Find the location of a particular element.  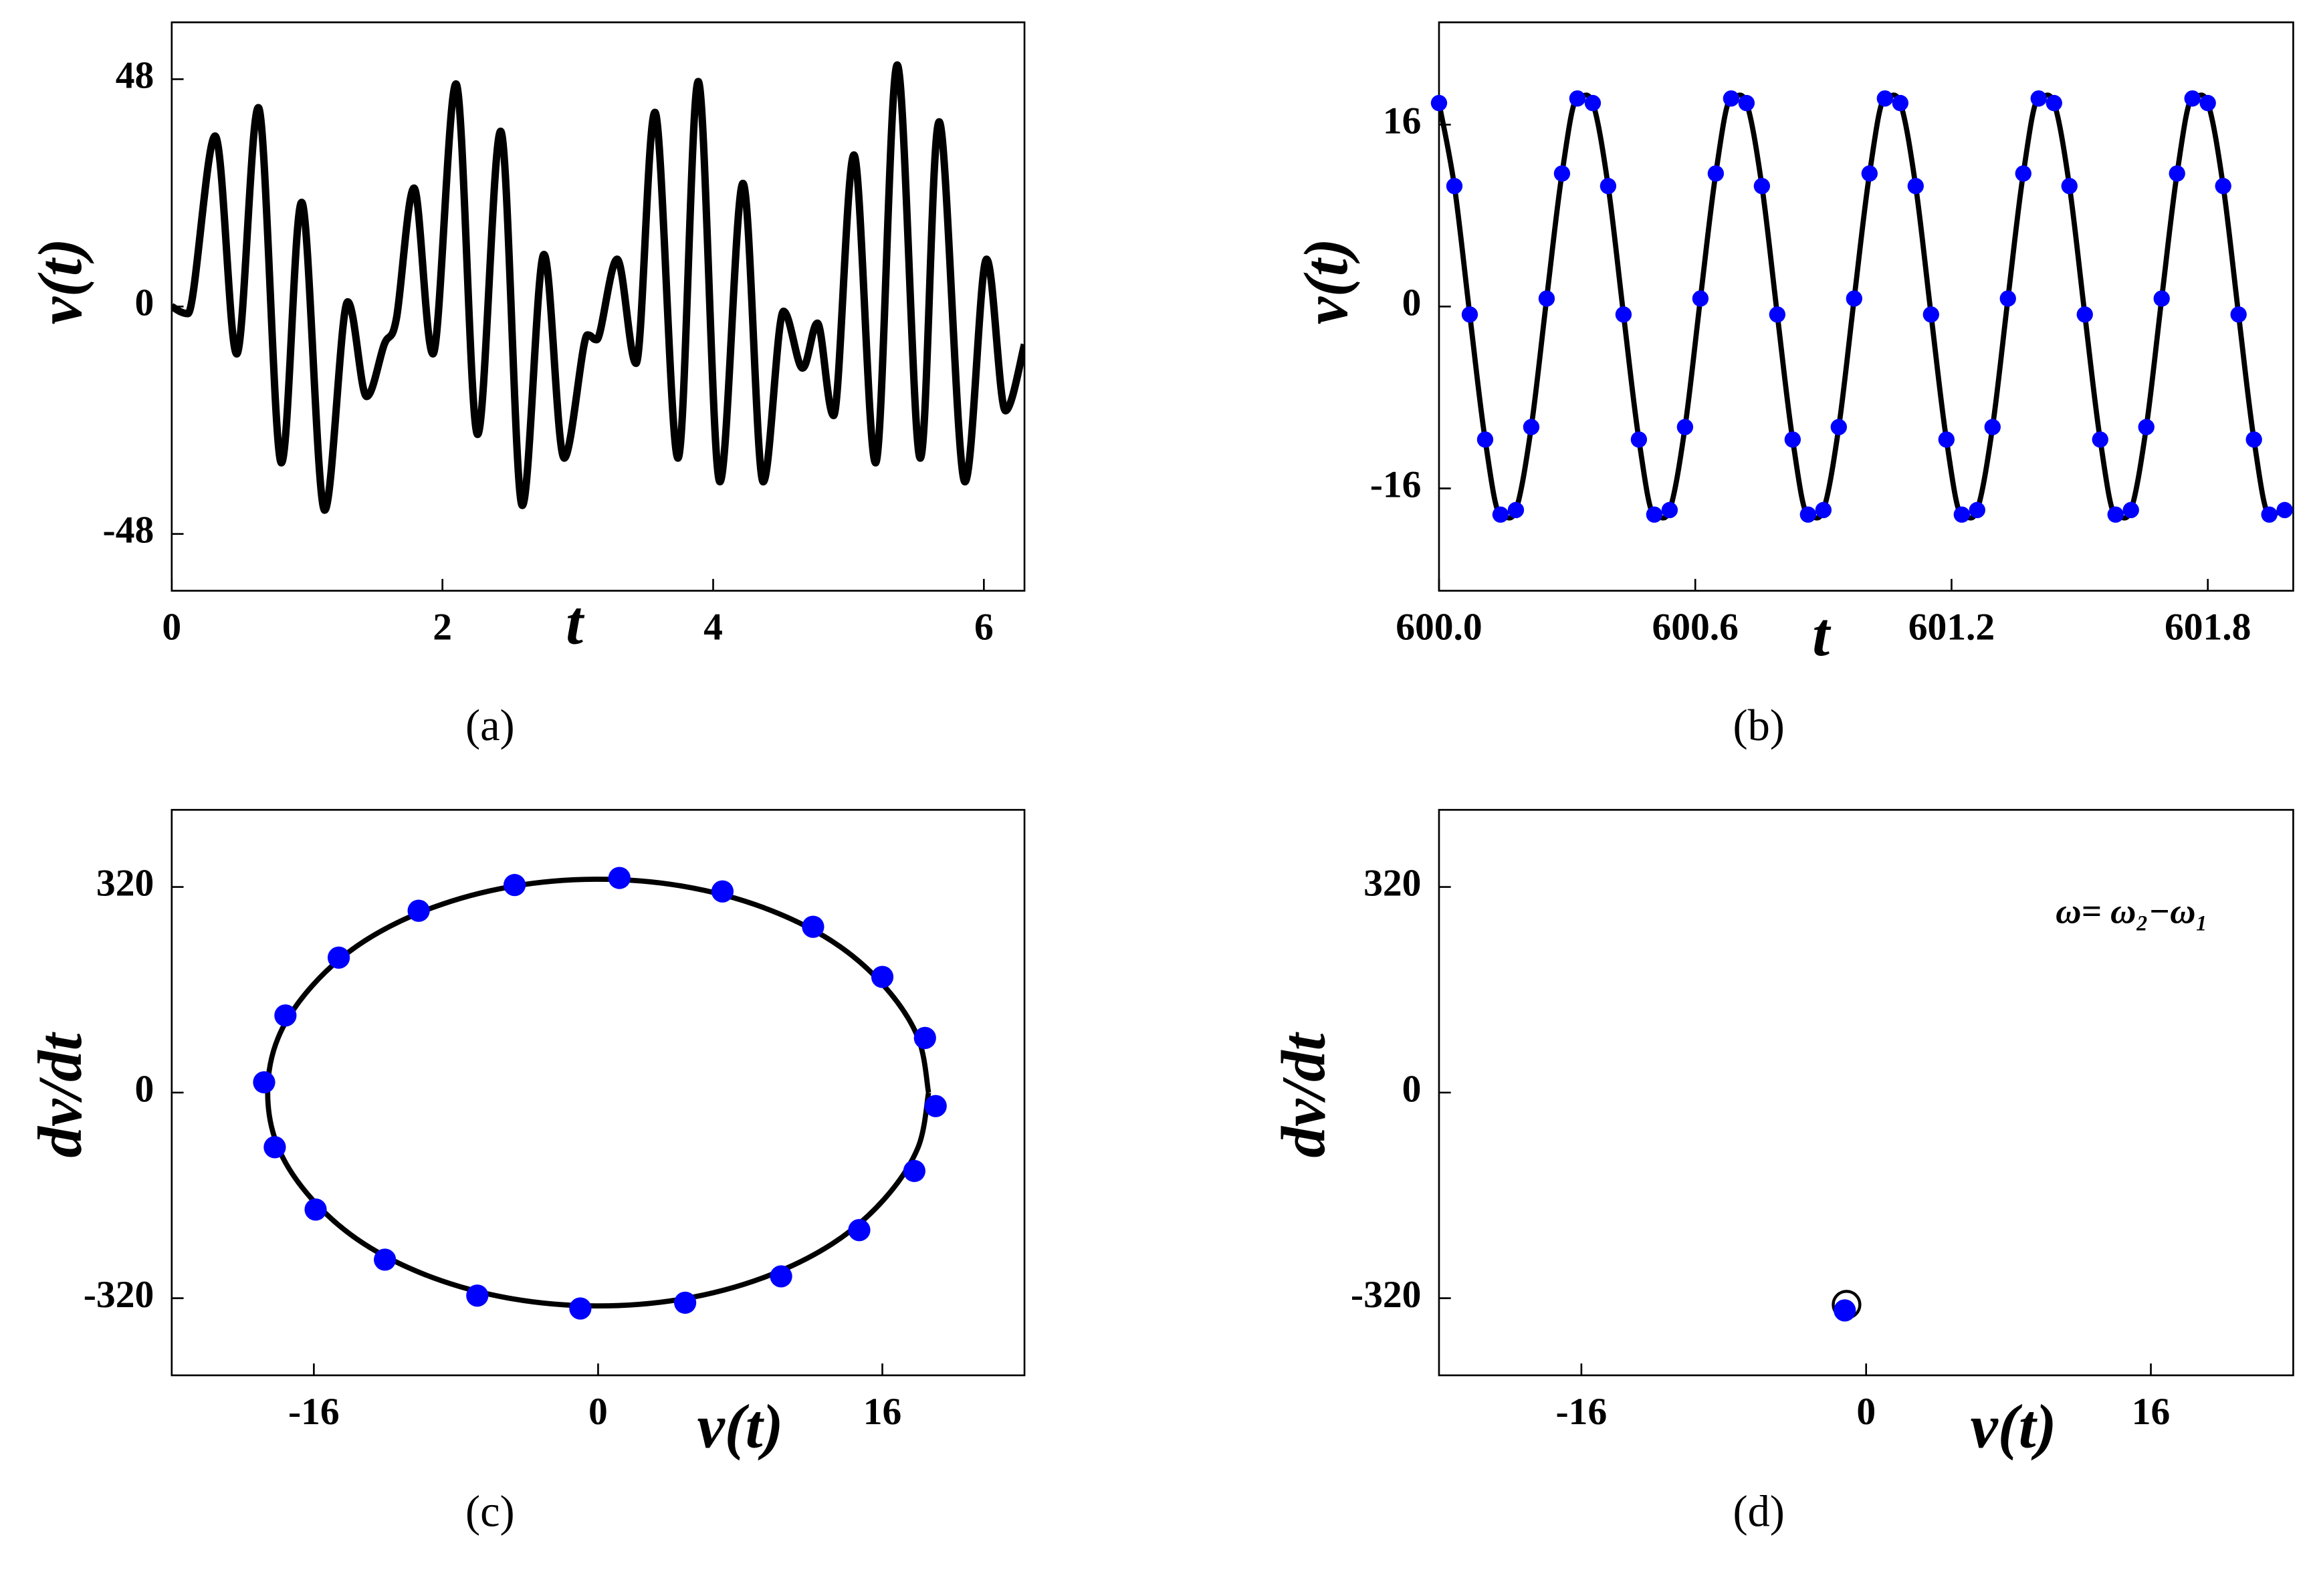

x-axis-title: v(t) is located at coordinates (2013, 1427).